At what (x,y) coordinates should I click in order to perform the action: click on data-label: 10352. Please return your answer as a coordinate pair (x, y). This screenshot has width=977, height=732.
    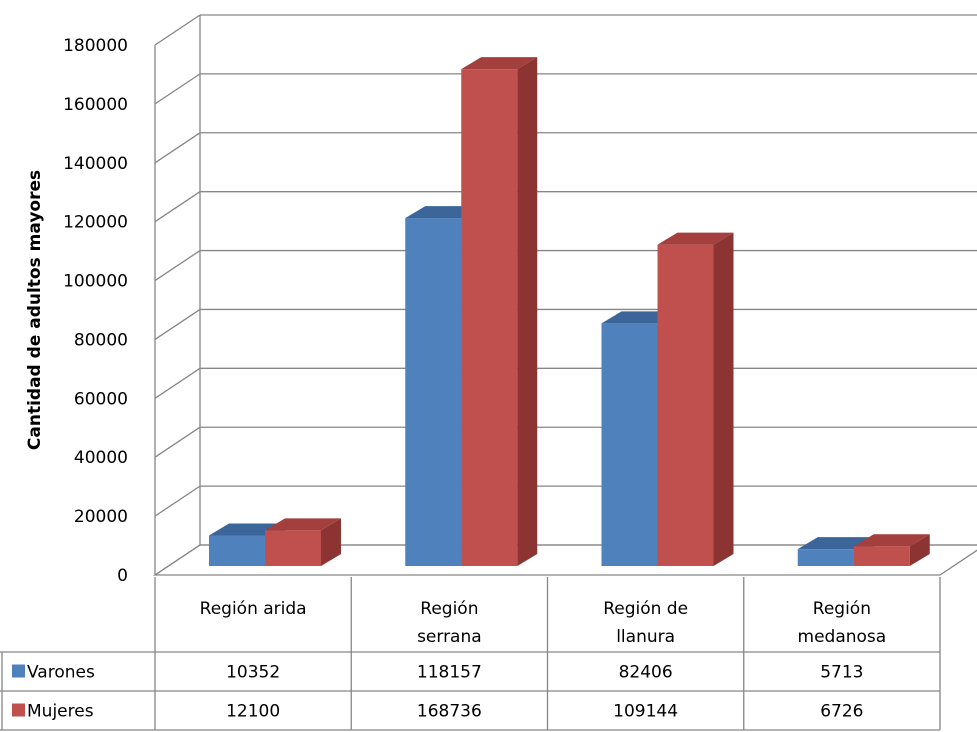
    Looking at the image, I should click on (253, 673).